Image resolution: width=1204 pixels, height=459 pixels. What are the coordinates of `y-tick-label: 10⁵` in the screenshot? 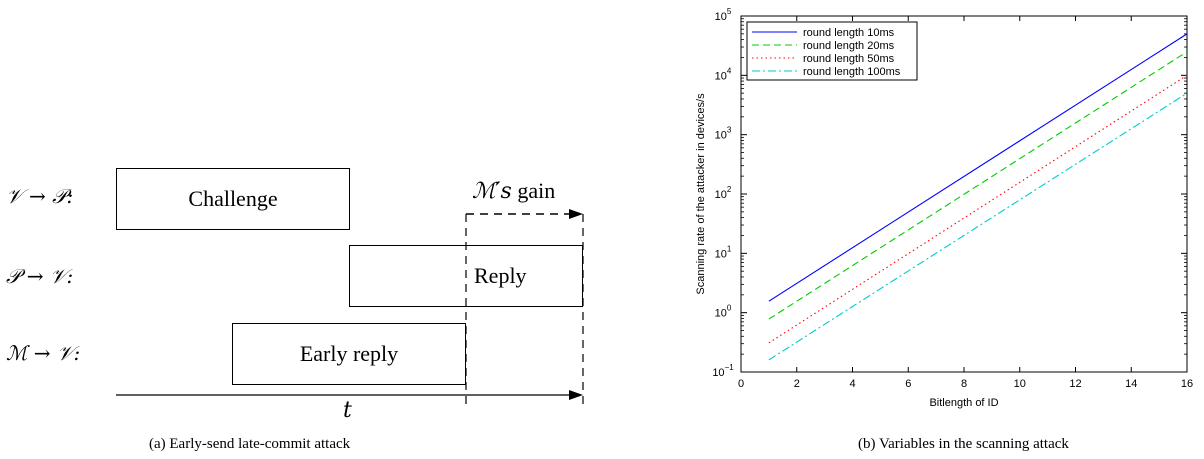 It's located at (723, 15).